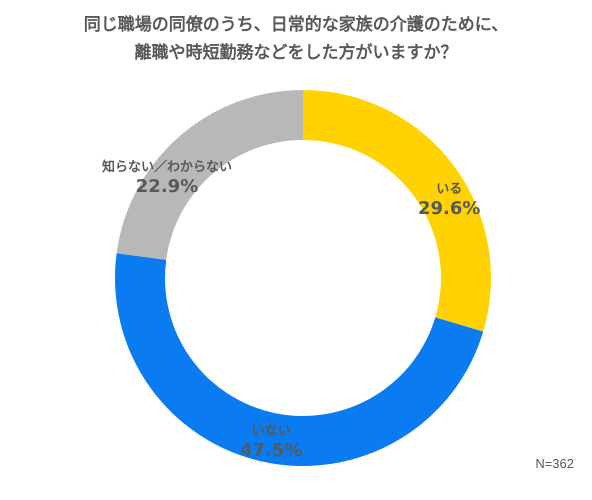  Describe the element at coordinates (167, 167) in the screenshot. I see `slice-label-shiranai-name: 知らない／わからない` at that location.